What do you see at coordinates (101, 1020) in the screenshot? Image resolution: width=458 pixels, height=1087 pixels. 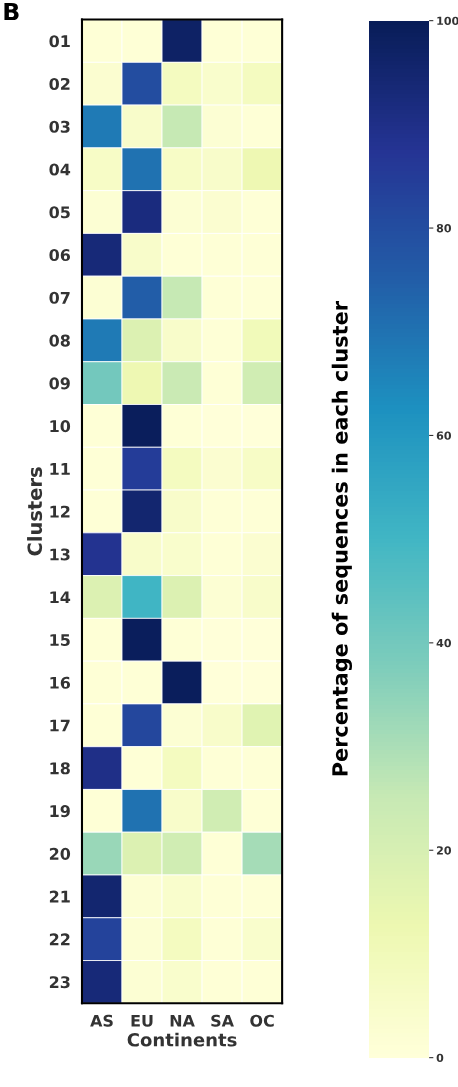 I see `x-tick-label: AS` at bounding box center [101, 1020].